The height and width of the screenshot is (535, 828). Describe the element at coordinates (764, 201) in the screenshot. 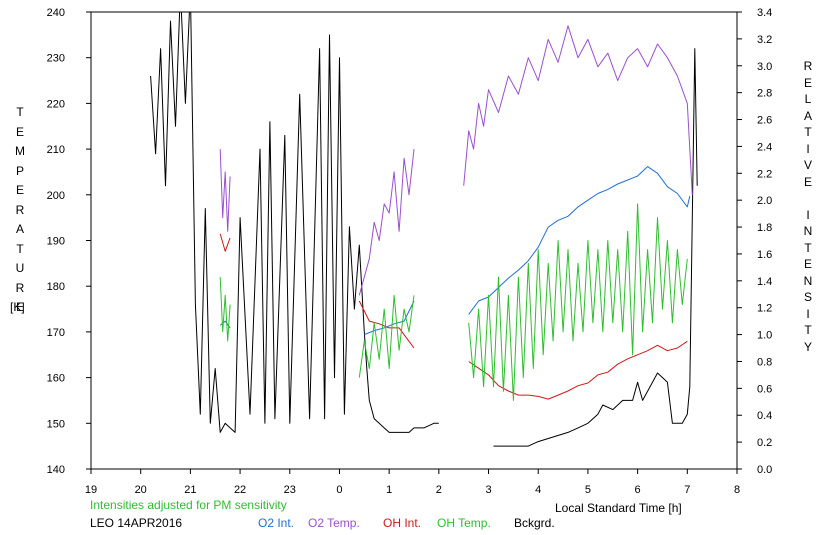

I see `right-tick-label: 2.0` at that location.